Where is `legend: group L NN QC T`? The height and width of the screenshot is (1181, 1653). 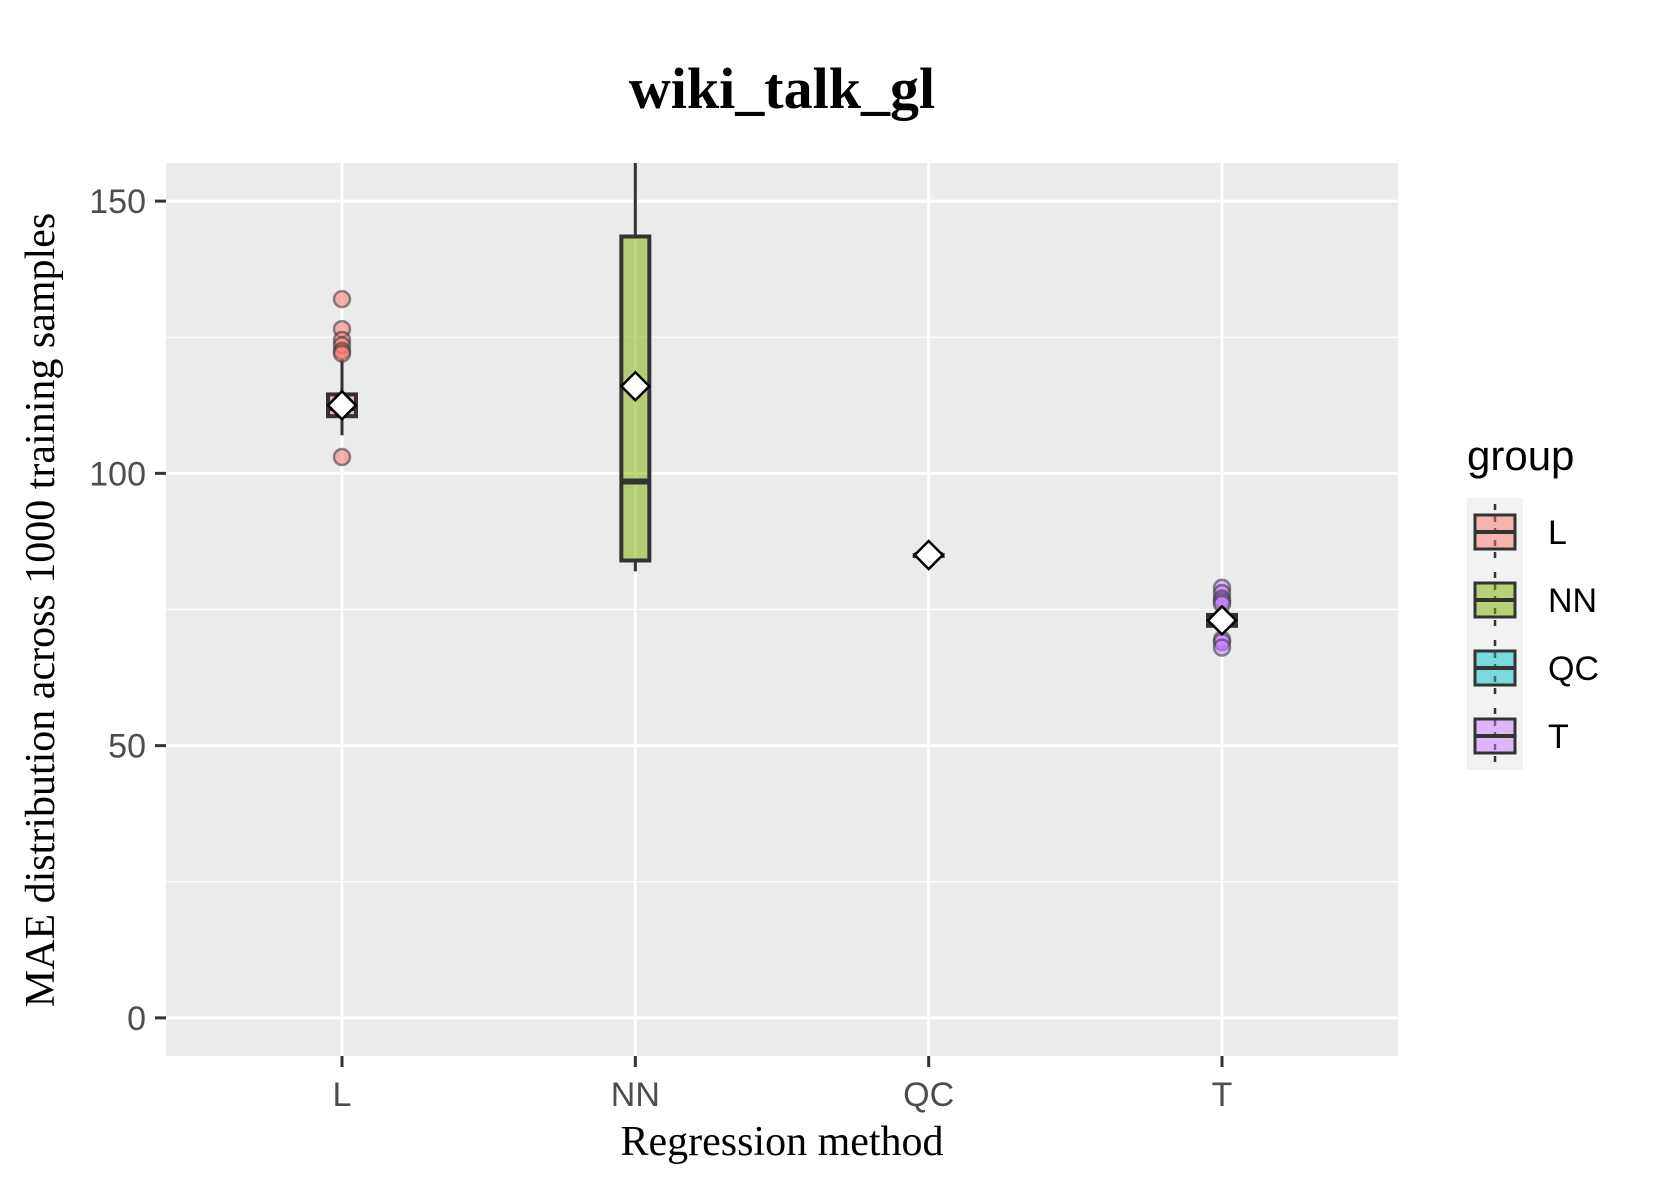 legend: group L NN QC T is located at coordinates (1533, 601).